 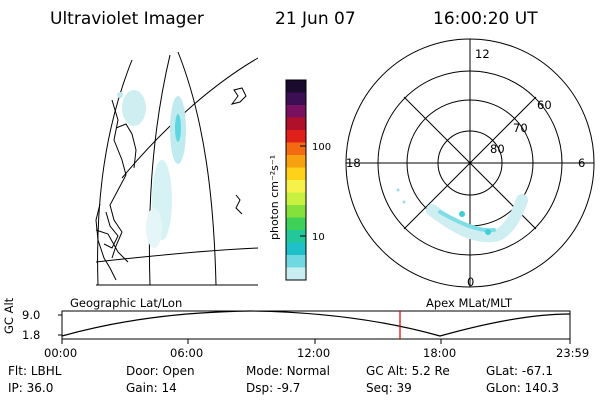 I want to click on mlat-label-80: 80, so click(x=497, y=149).